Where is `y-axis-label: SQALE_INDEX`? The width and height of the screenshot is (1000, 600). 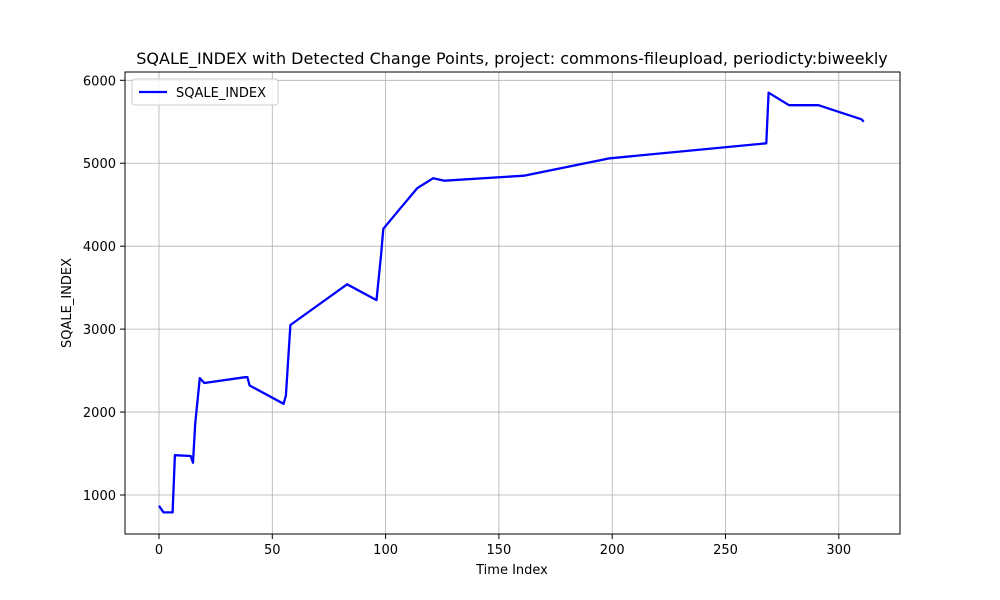
y-axis-label: SQALE_INDEX is located at coordinates (67, 303).